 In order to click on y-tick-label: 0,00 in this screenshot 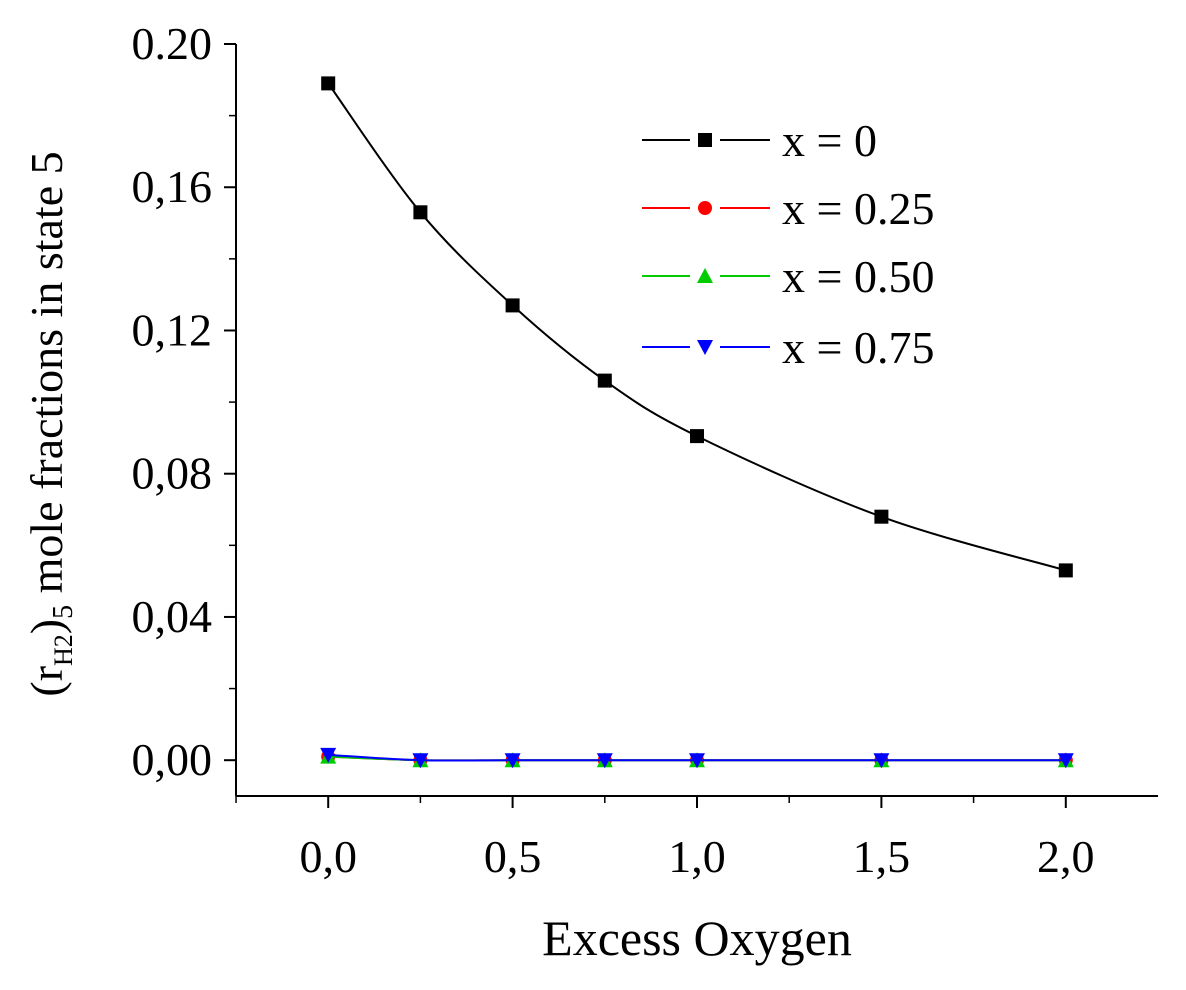, I will do `click(172, 759)`.